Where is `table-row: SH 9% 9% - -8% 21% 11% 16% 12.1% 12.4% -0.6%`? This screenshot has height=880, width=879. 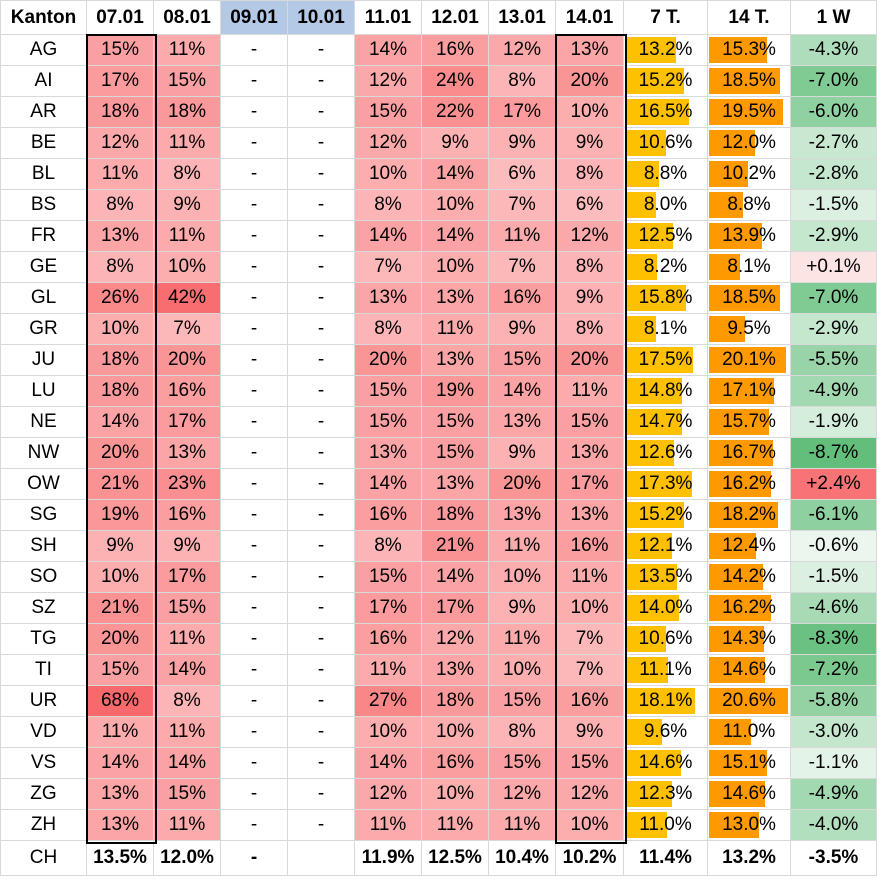
table-row: SH 9% 9% - -8% 21% 11% 16% 12.1% 12.4% -0.6% is located at coordinates (438, 546).